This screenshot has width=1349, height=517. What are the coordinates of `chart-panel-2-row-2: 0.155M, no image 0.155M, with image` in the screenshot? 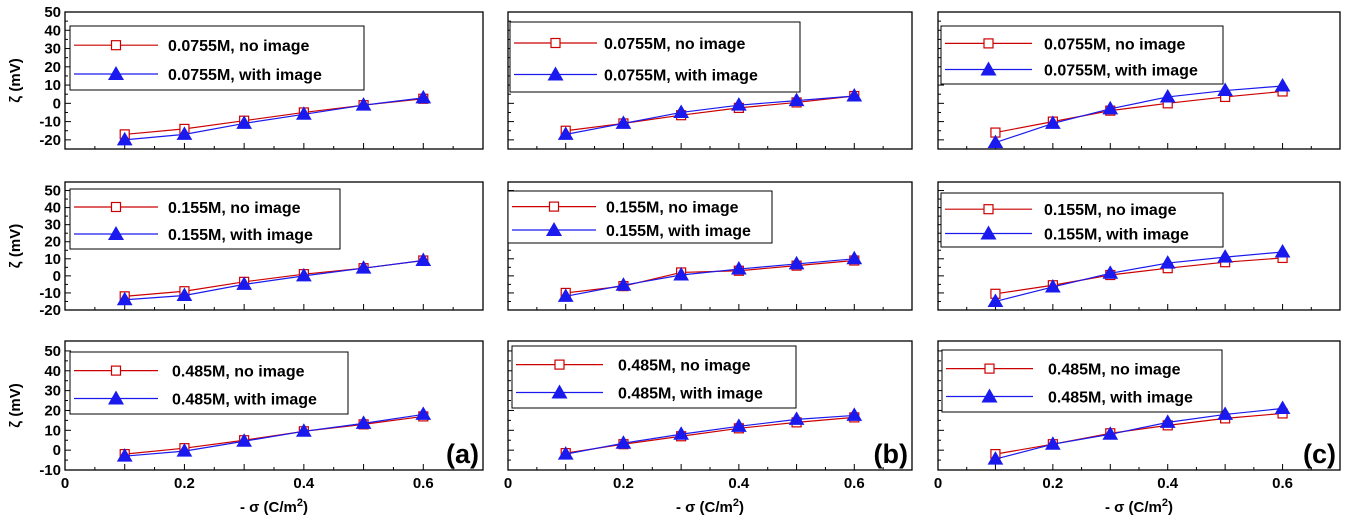 It's located at (710, 246).